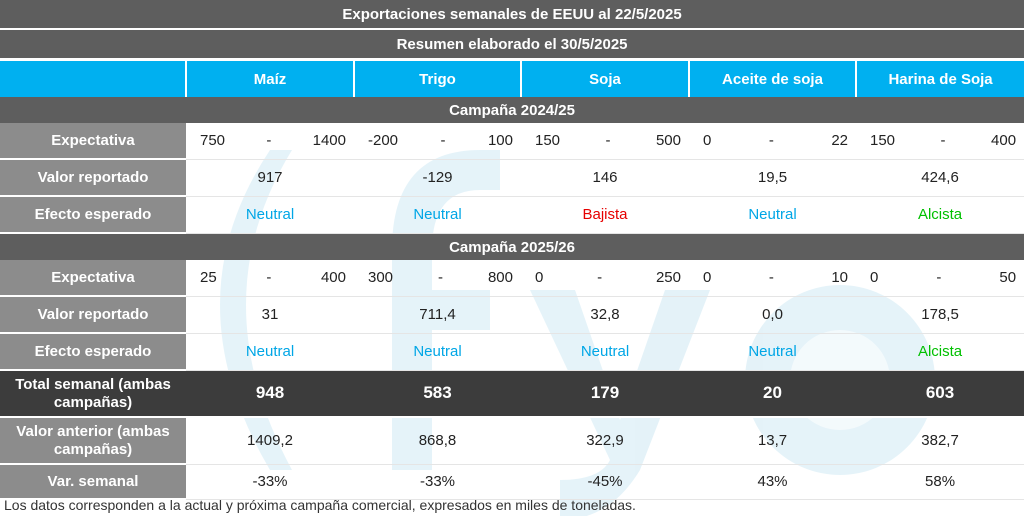 The image size is (1024, 516). What do you see at coordinates (605, 482) in the screenshot?
I see `weekly-change: -45%` at bounding box center [605, 482].